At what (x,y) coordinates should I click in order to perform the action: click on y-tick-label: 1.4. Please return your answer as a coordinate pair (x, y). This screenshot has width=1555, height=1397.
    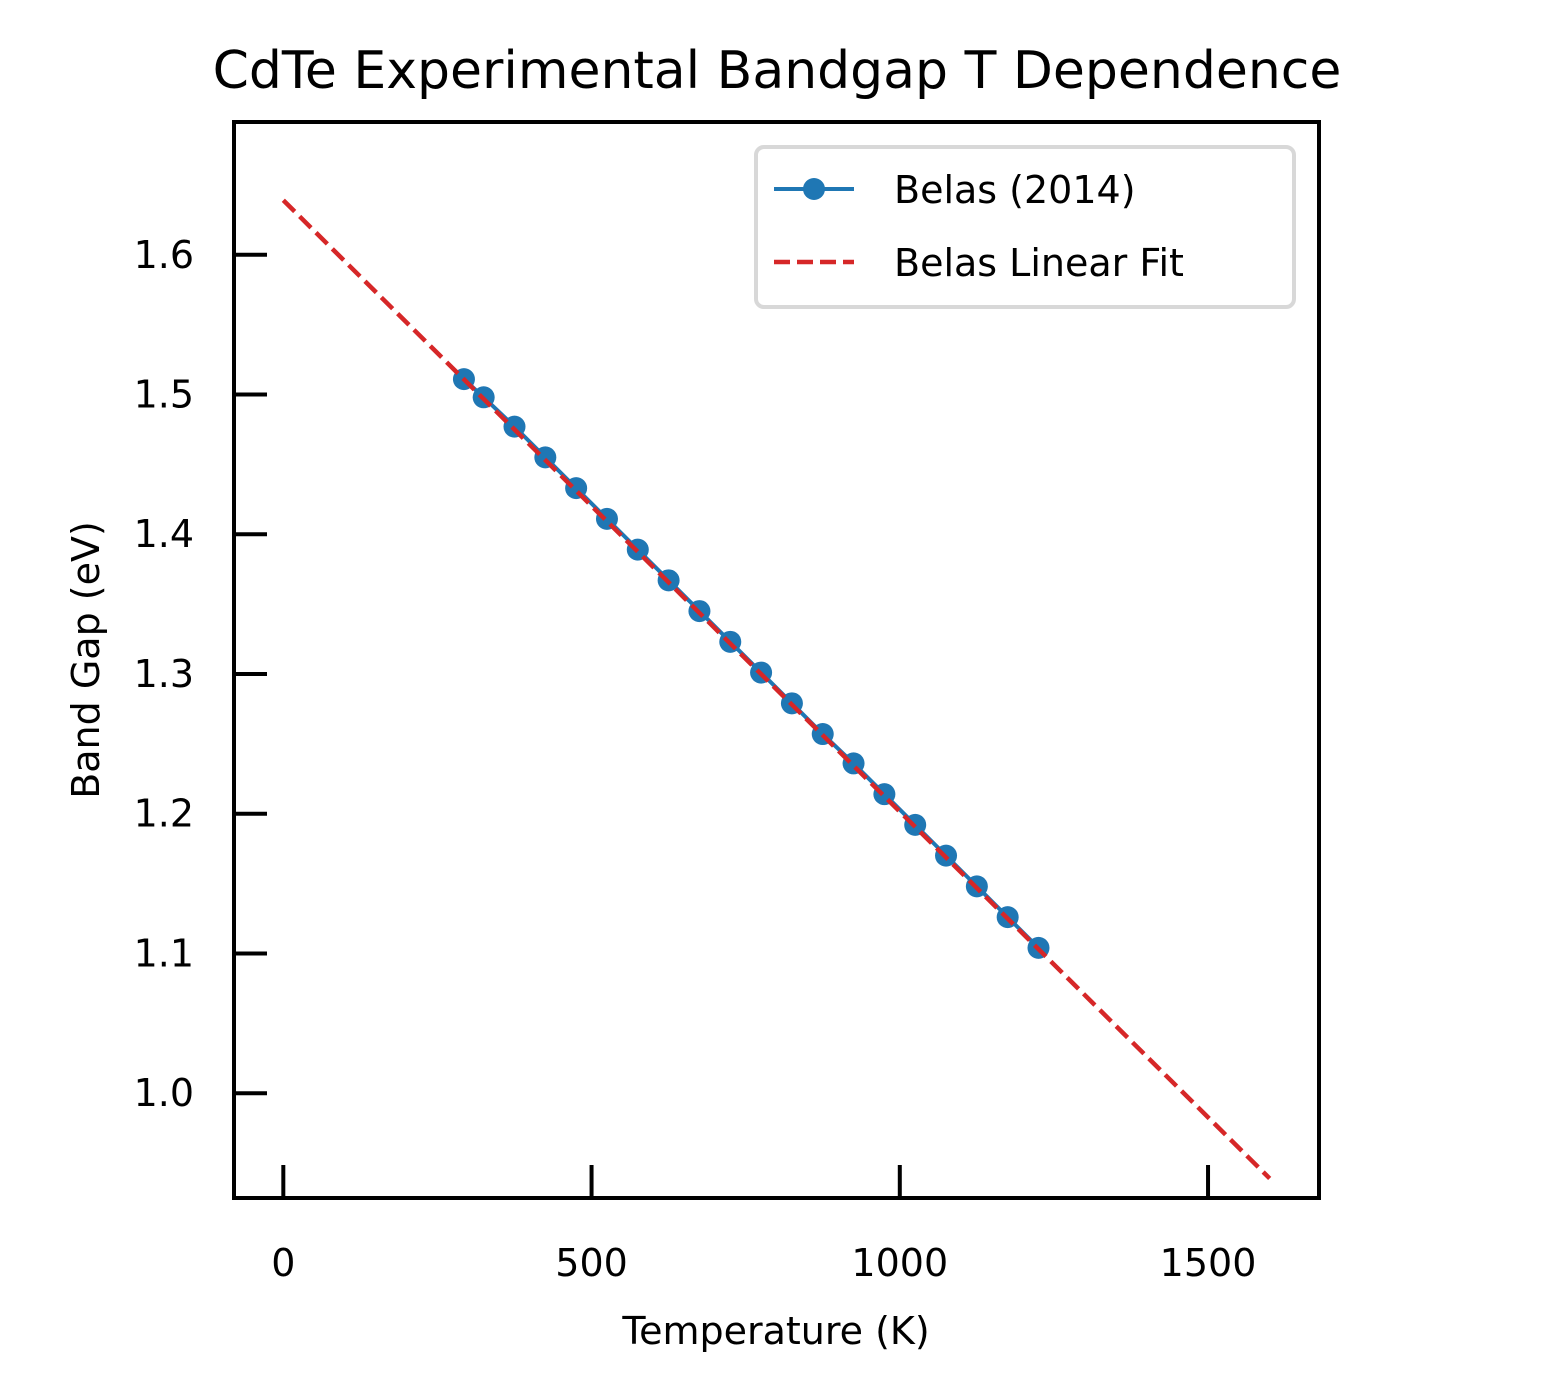
    Looking at the image, I should click on (164, 534).